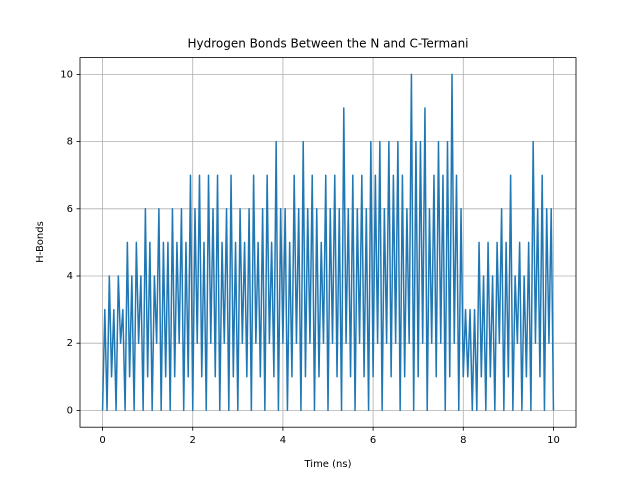 This screenshot has height=480, width=640. I want to click on x-tick-label: 0, so click(102, 440).